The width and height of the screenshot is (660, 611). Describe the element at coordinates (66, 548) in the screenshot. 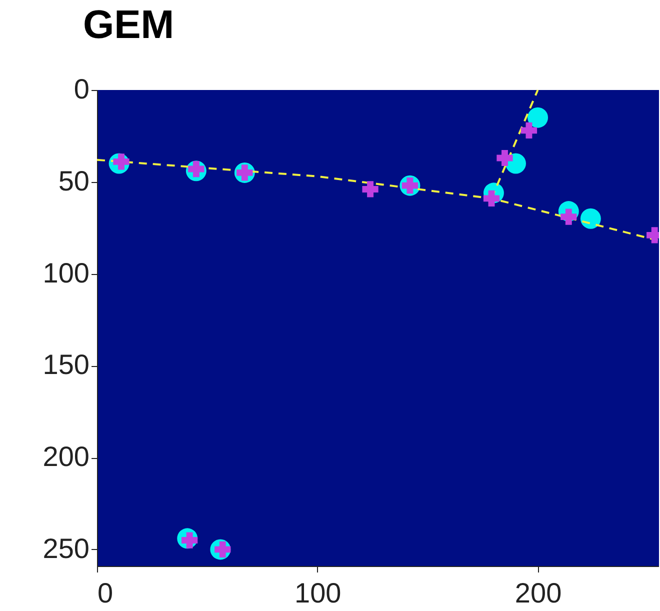

I see `y-tick-label: 250` at that location.